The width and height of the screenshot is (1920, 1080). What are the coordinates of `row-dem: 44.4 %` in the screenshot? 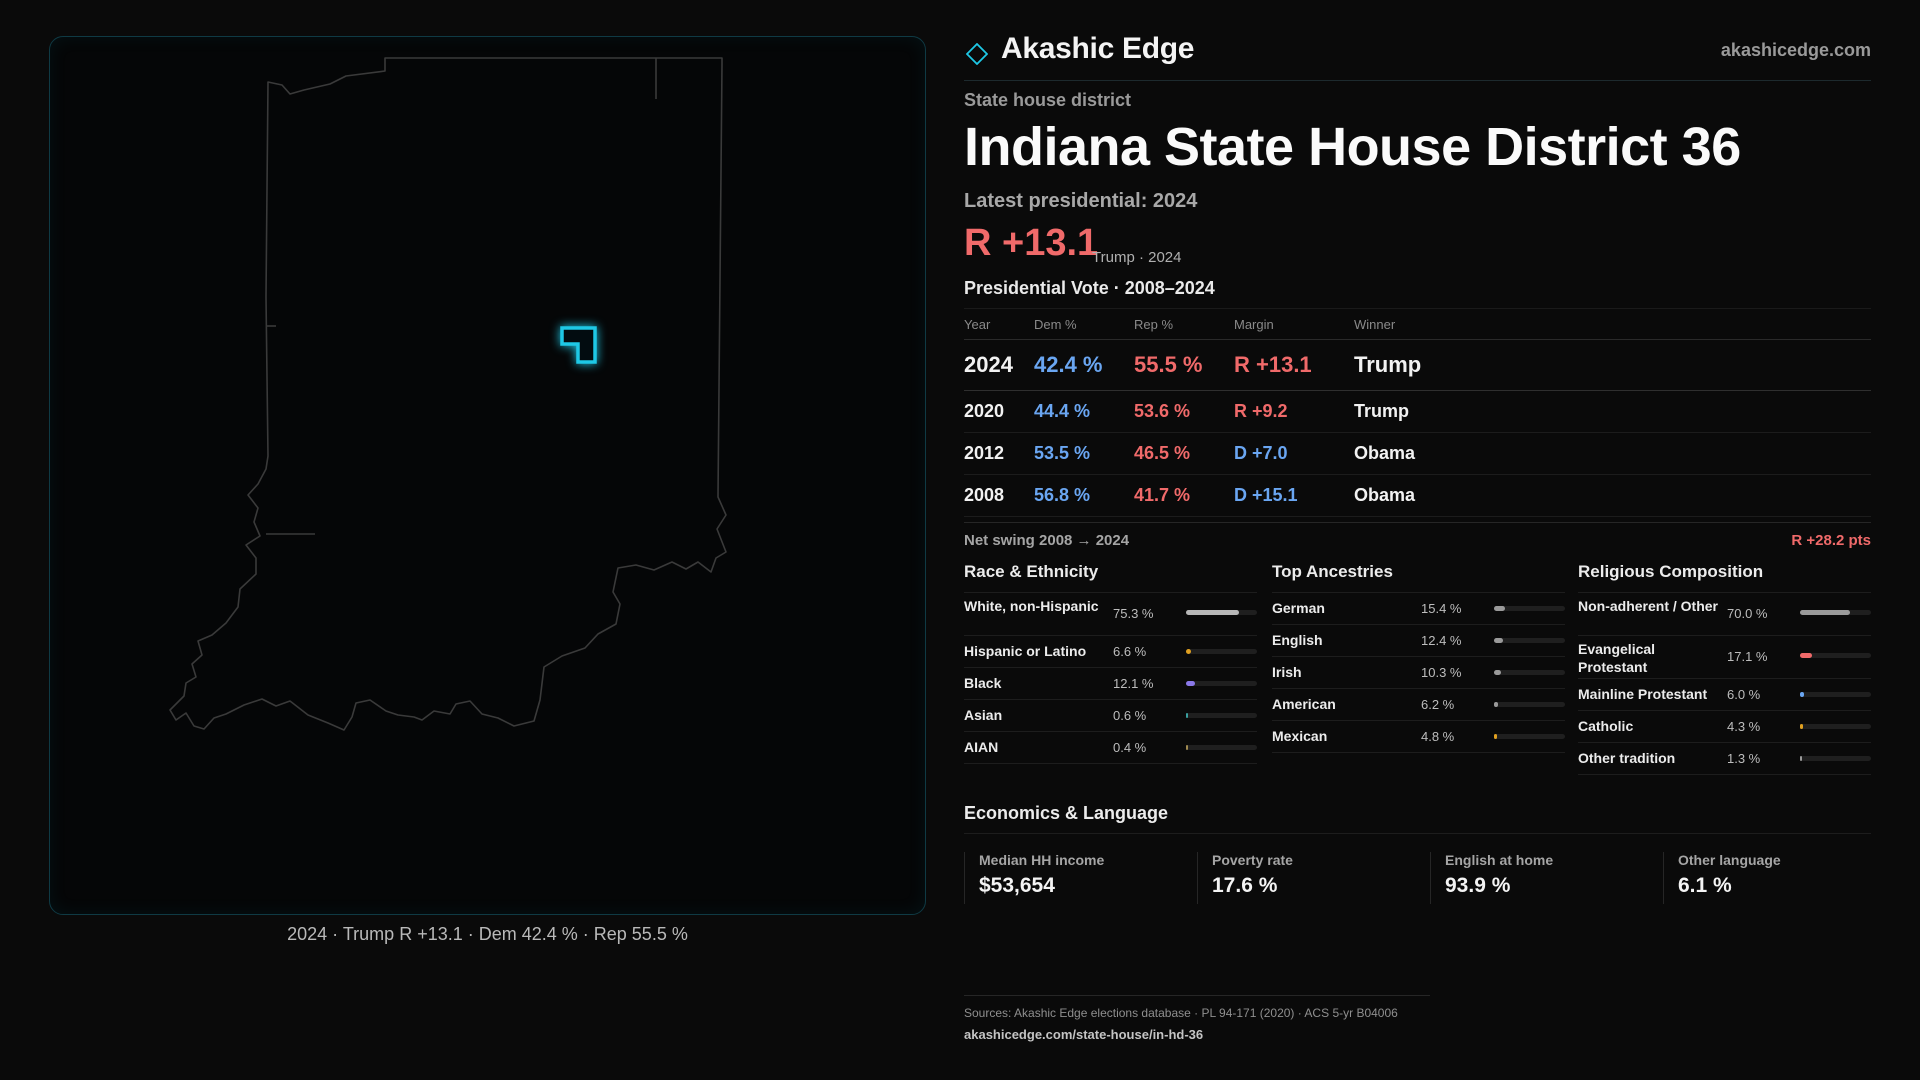 It's located at (1084, 411).